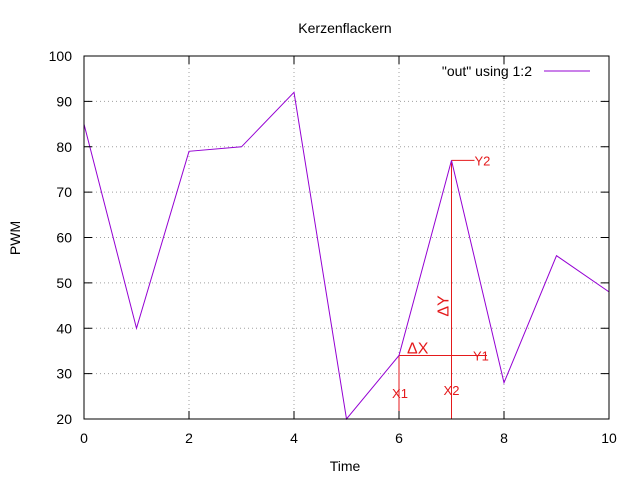 Image resolution: width=640 pixels, height=485 pixels. What do you see at coordinates (64, 328) in the screenshot?
I see `y-tick-label: 40` at bounding box center [64, 328].